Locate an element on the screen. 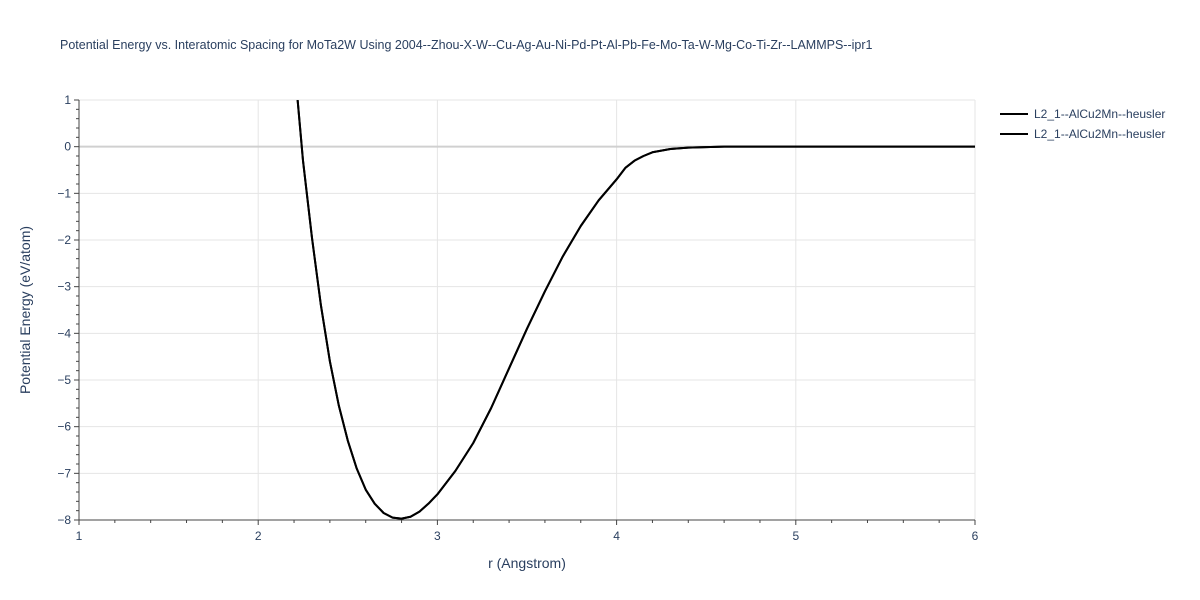  y-tick-label: −5 is located at coordinates (64, 380).